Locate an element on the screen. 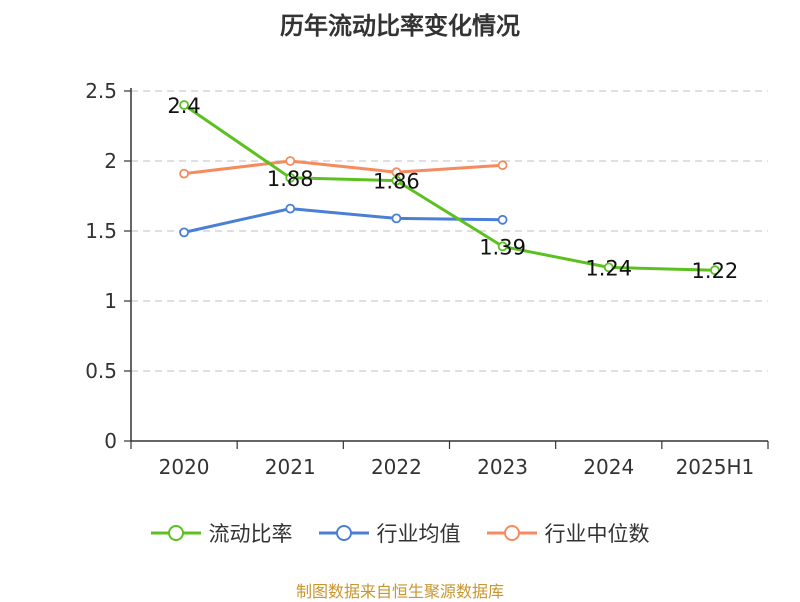  y-tick-label: 0.5 is located at coordinates (101, 371).